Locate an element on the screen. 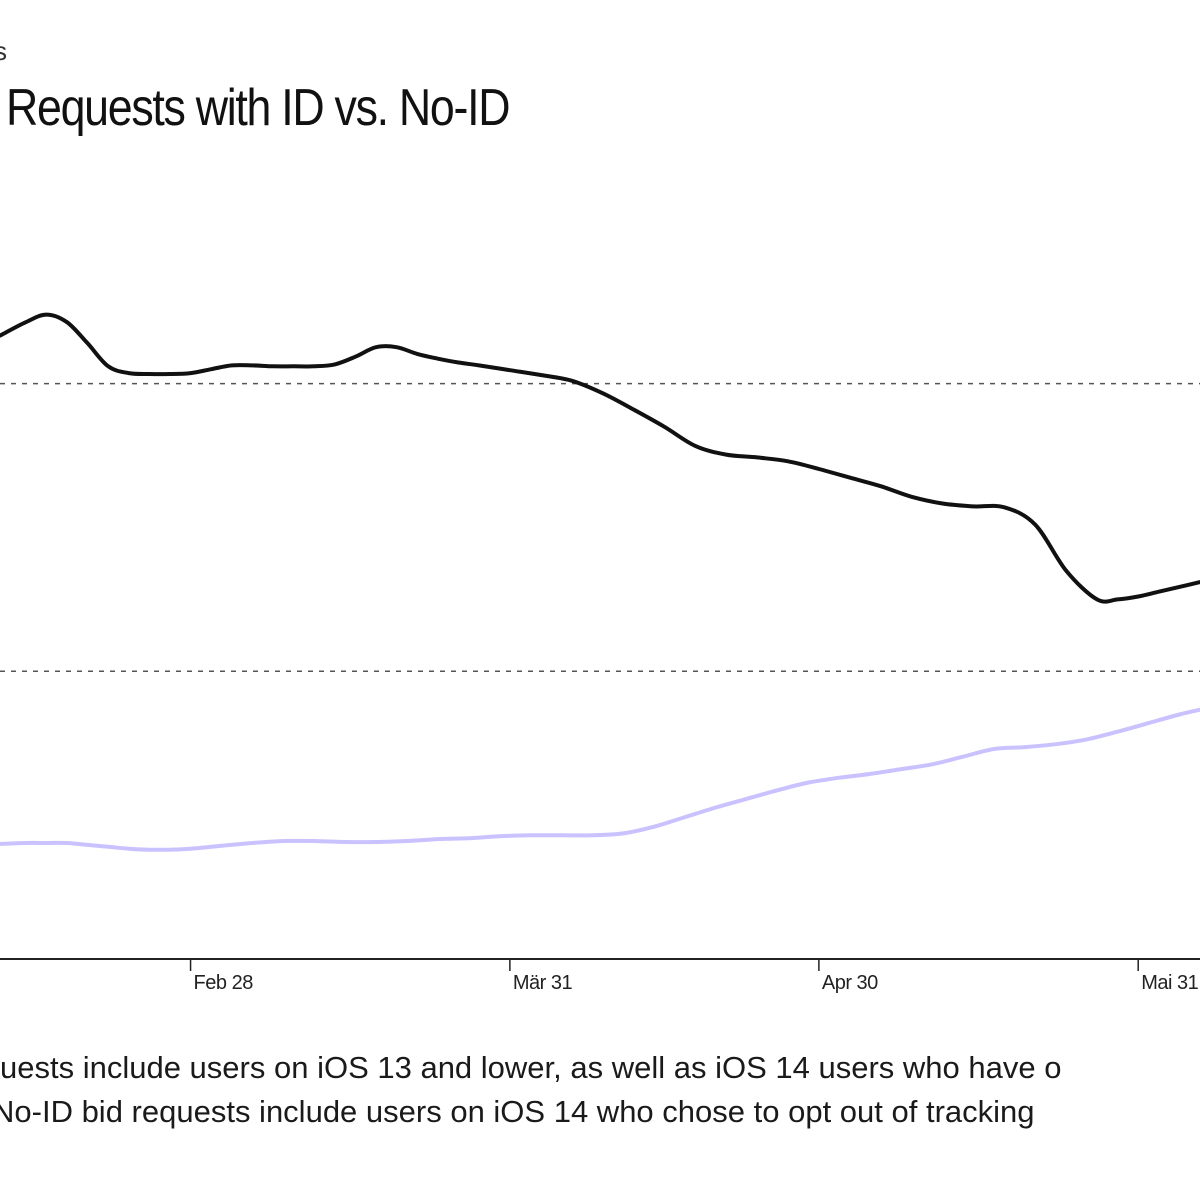 The width and height of the screenshot is (1200, 1200). x-axis-ticks: Feb 28 Mär 31 Apr 30 Mai 31 is located at coordinates (694, 976).